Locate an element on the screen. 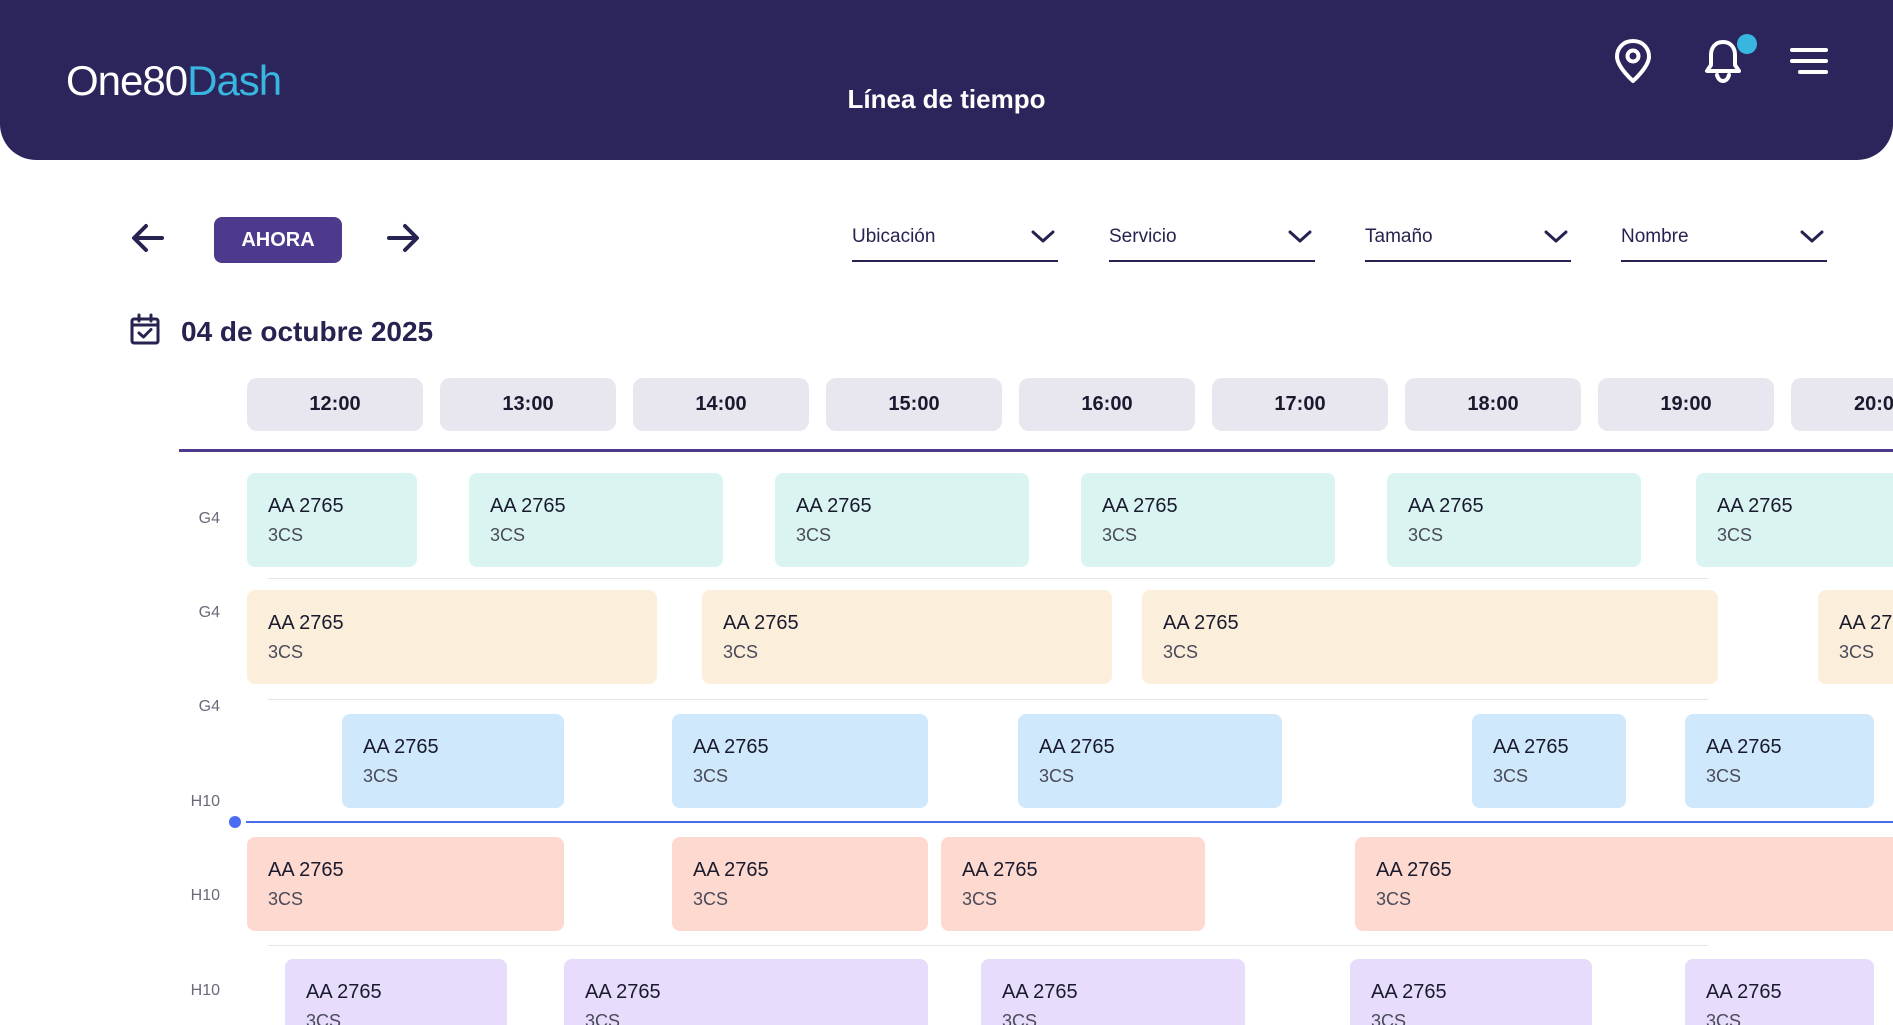  arrow-right-icon is located at coordinates (403, 238).